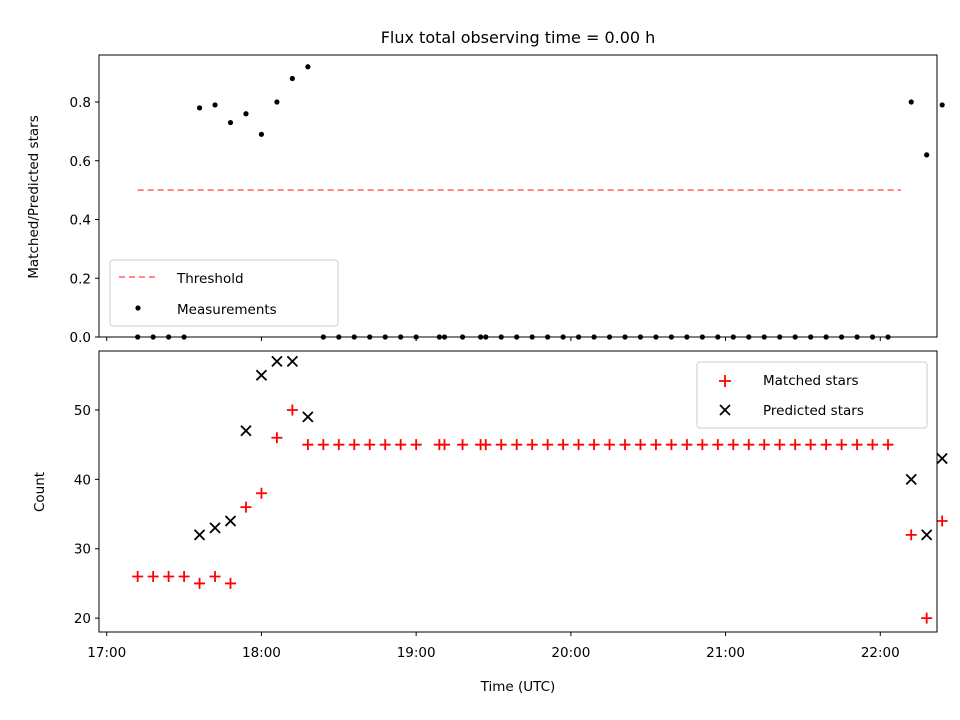 This screenshot has height=720, width=960. I want to click on top-y-tick-label: 0.8, so click(80, 103).